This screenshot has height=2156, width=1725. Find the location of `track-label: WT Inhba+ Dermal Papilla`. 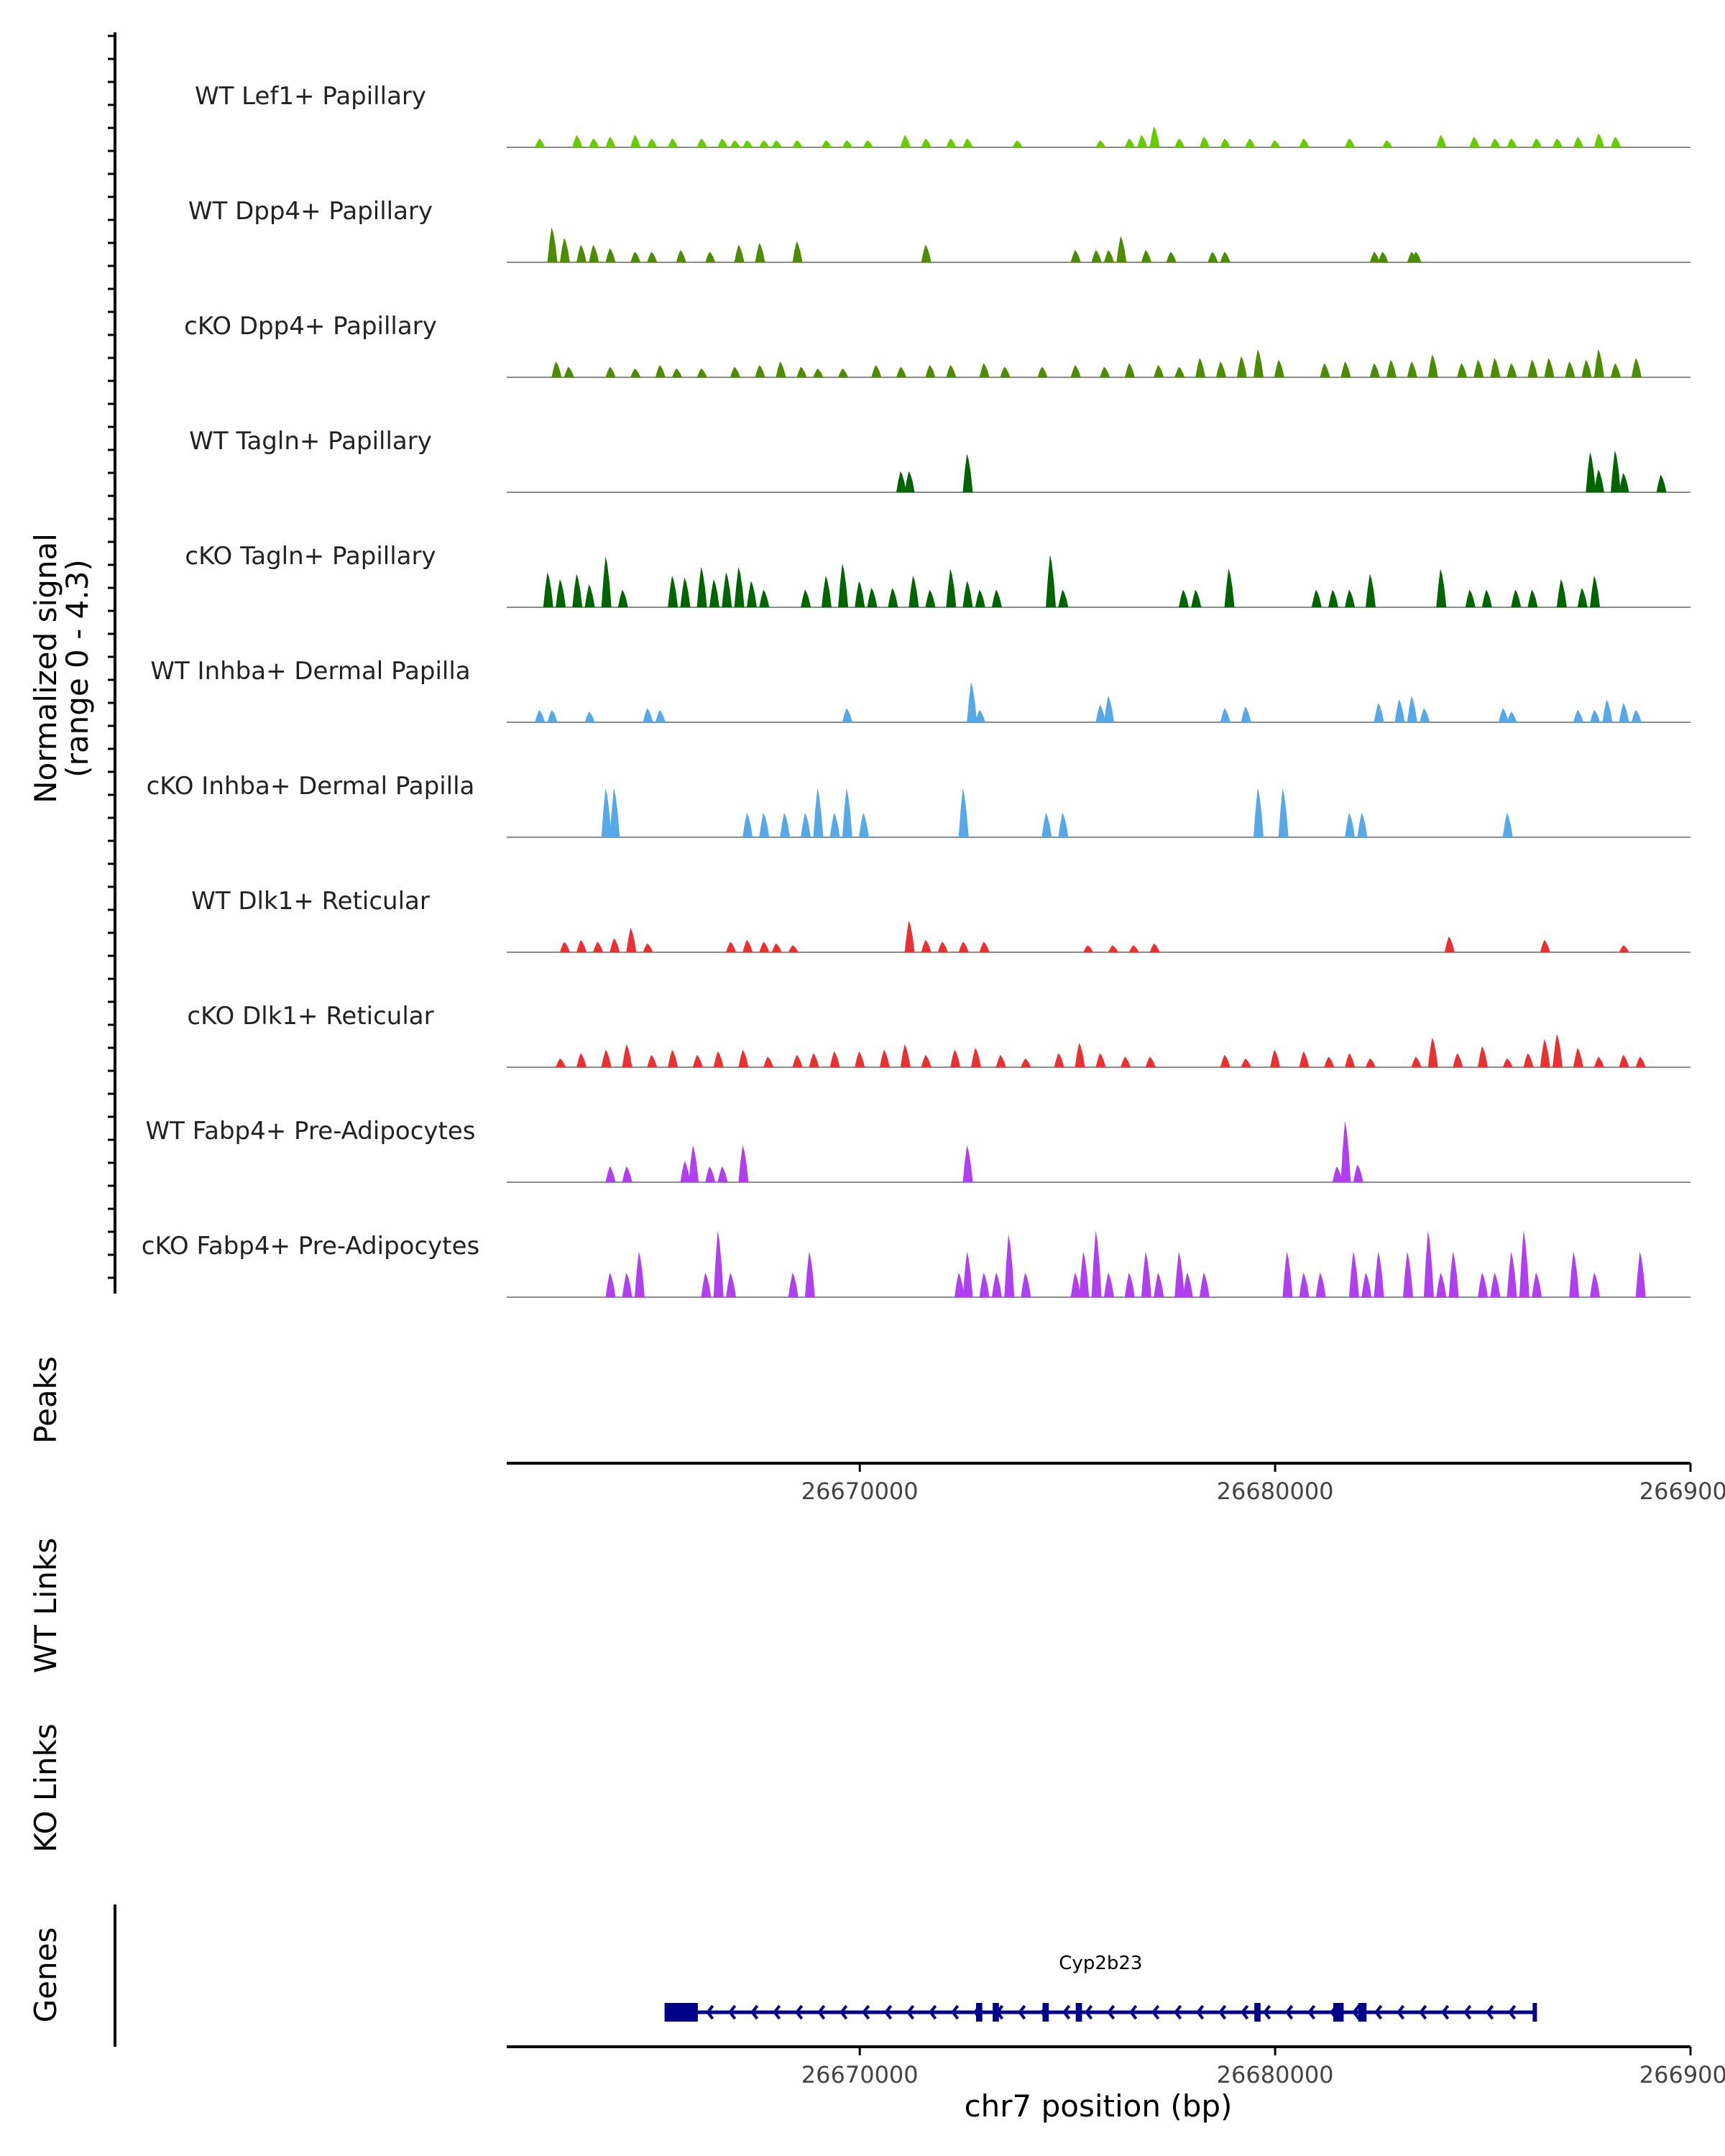

track-label: WT Inhba+ Dermal Papilla is located at coordinates (310, 671).